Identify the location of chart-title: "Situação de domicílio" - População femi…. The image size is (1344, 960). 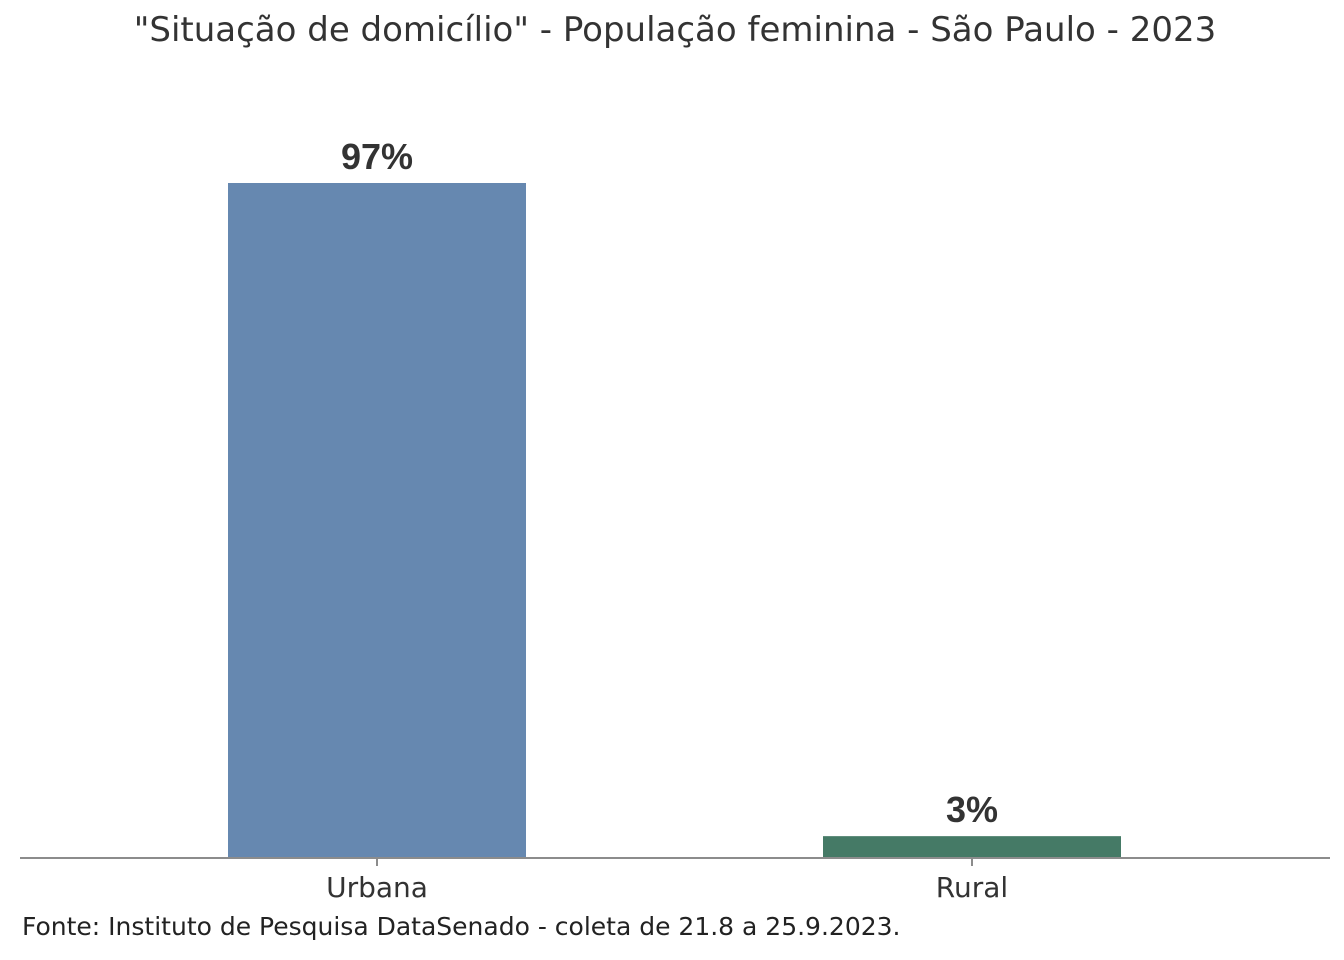
(675, 30).